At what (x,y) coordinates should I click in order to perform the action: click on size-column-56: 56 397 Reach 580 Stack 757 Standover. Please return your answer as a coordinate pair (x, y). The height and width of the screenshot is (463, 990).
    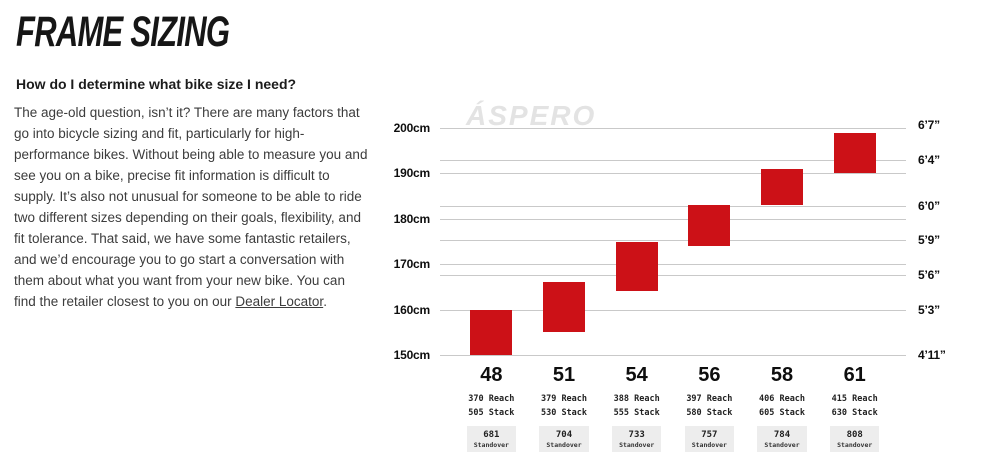
    Looking at the image, I should click on (709, 408).